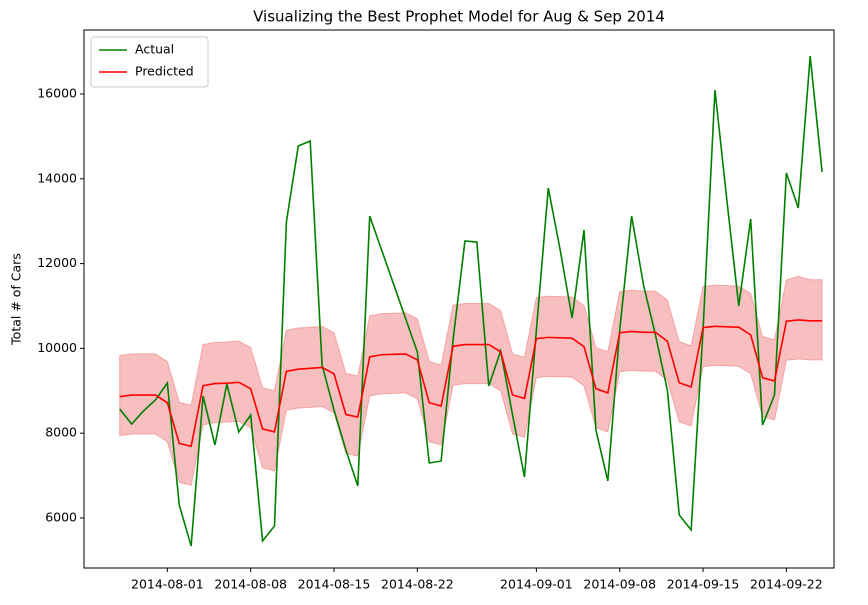 The height and width of the screenshot is (605, 868). I want to click on y-tick-label: 10000, so click(57, 347).